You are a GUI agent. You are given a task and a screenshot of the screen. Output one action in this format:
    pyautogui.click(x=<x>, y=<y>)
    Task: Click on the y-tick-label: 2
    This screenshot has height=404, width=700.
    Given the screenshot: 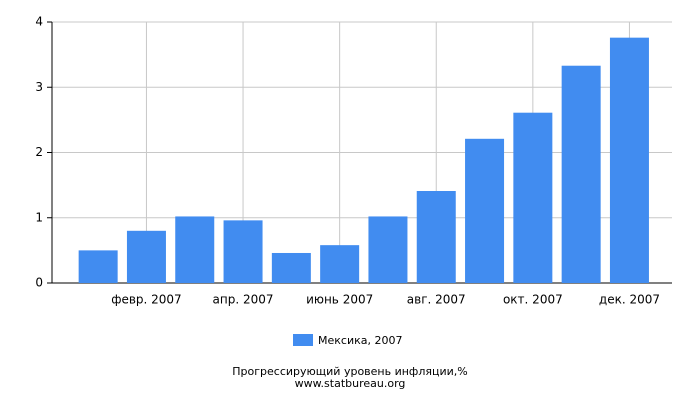 What is the action you would take?
    pyautogui.click(x=39, y=152)
    